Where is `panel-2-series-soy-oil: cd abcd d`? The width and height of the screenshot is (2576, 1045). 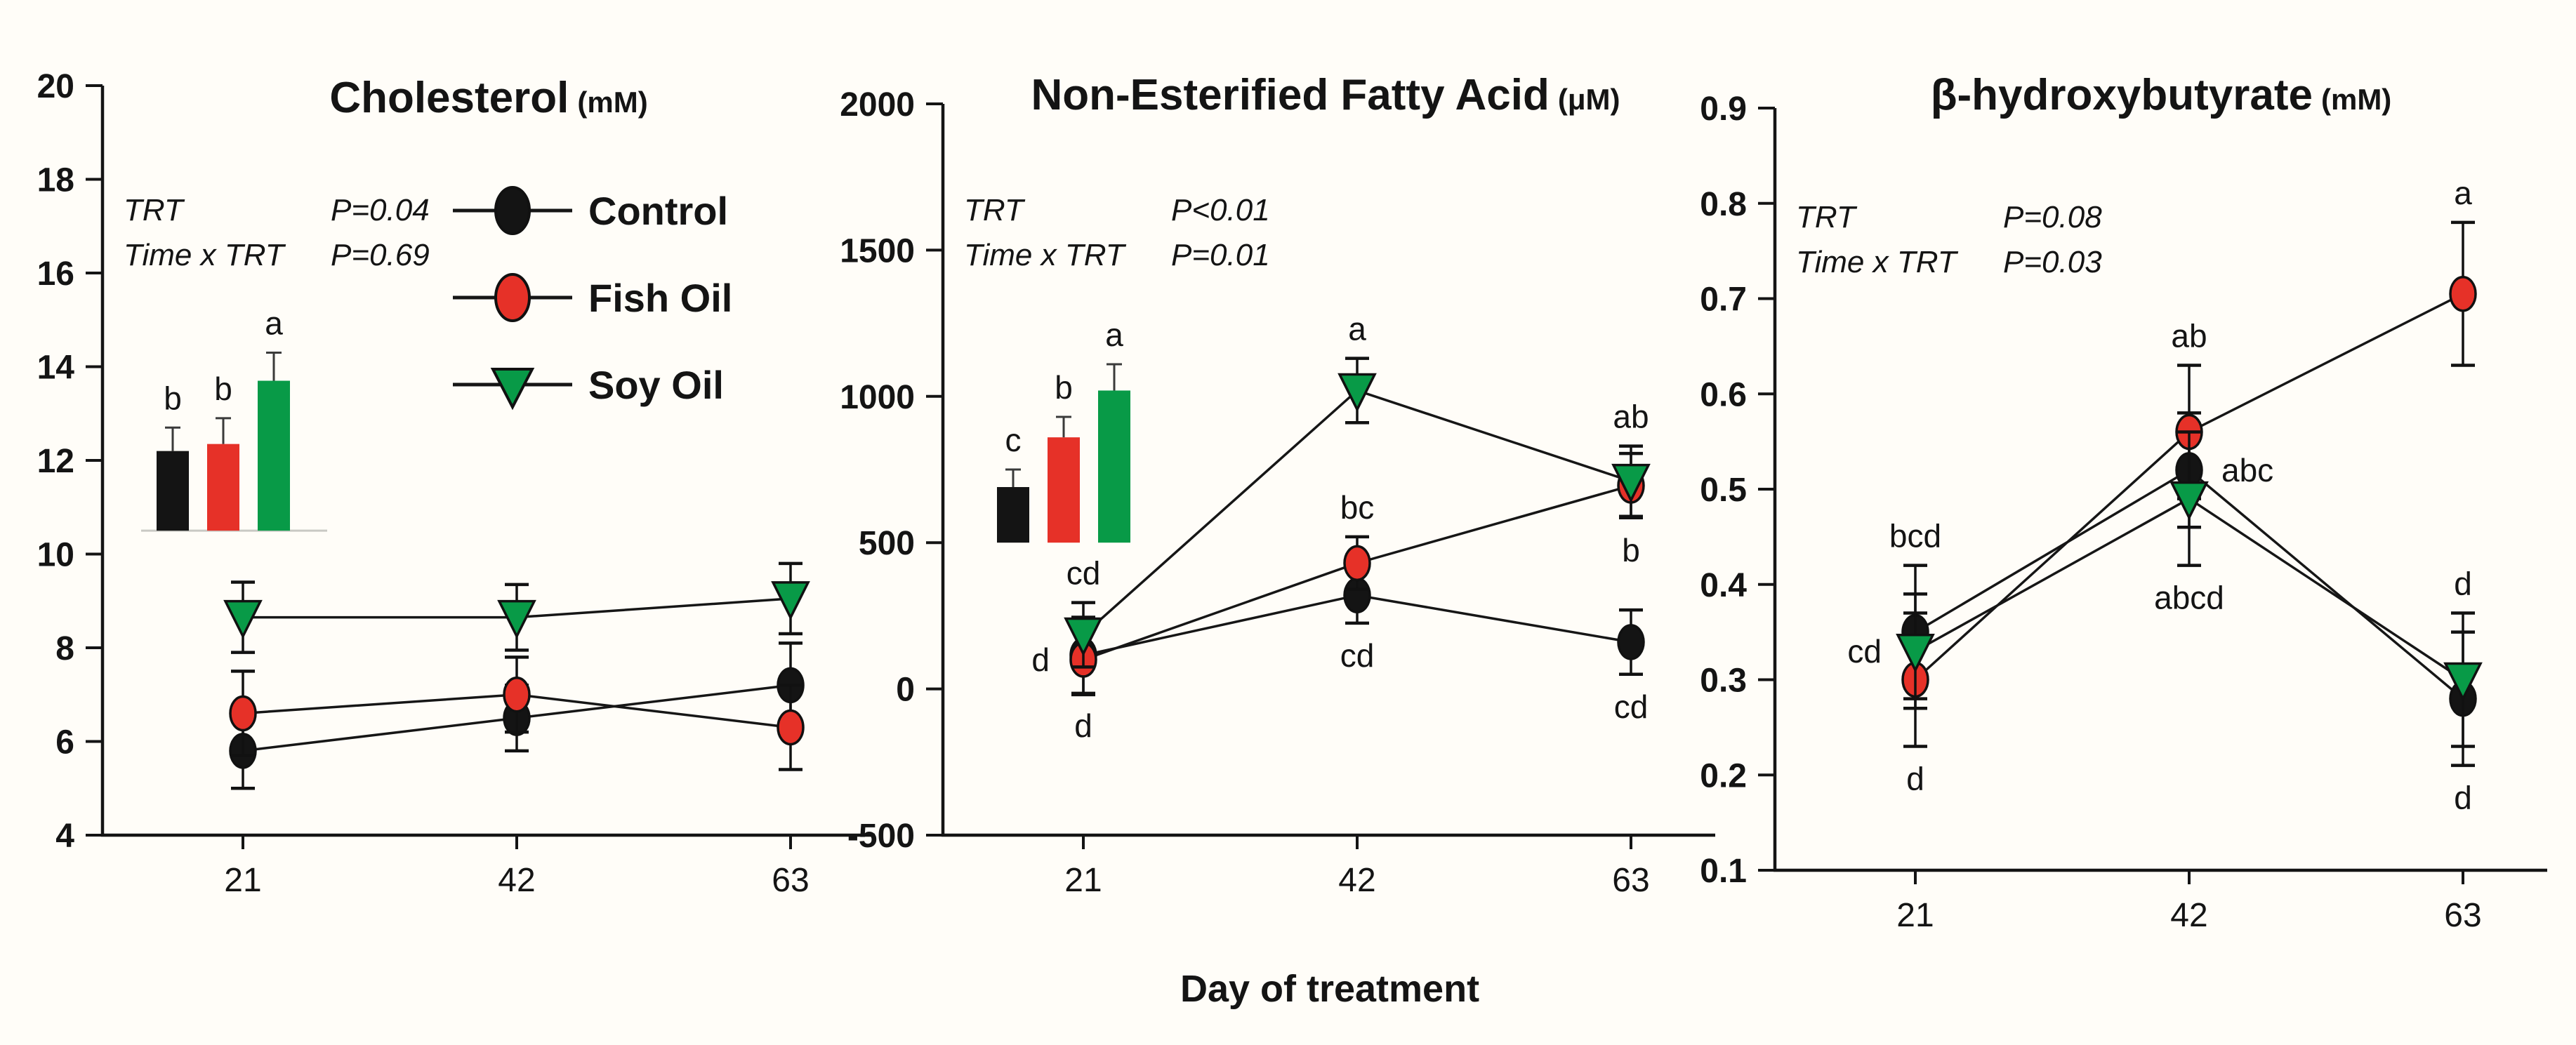 panel-2-series-soy-oil: cd abcd d is located at coordinates (2165, 589).